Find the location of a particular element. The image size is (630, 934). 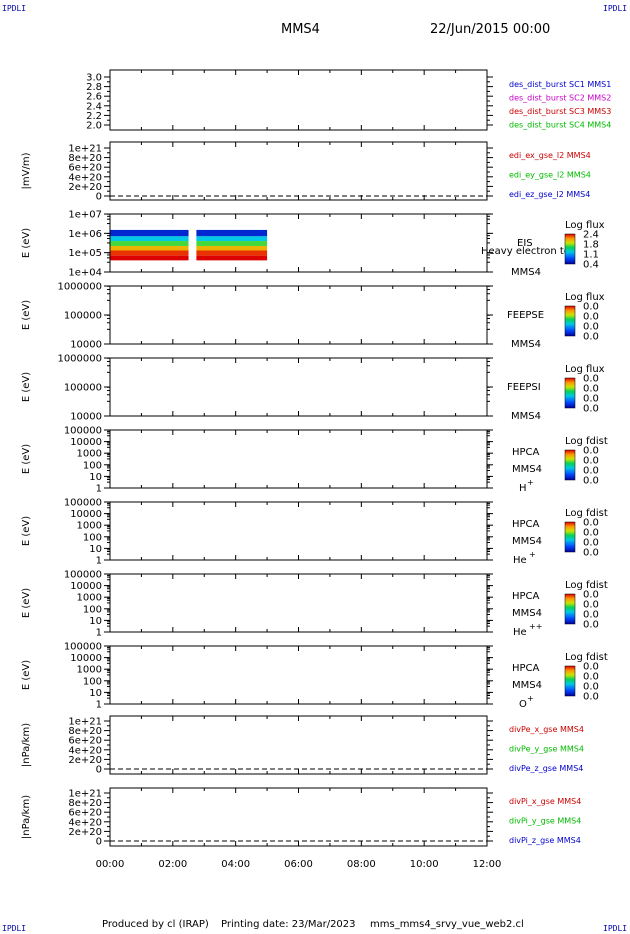

panel-9-ylabel: E (eV) is located at coordinates (26, 675).